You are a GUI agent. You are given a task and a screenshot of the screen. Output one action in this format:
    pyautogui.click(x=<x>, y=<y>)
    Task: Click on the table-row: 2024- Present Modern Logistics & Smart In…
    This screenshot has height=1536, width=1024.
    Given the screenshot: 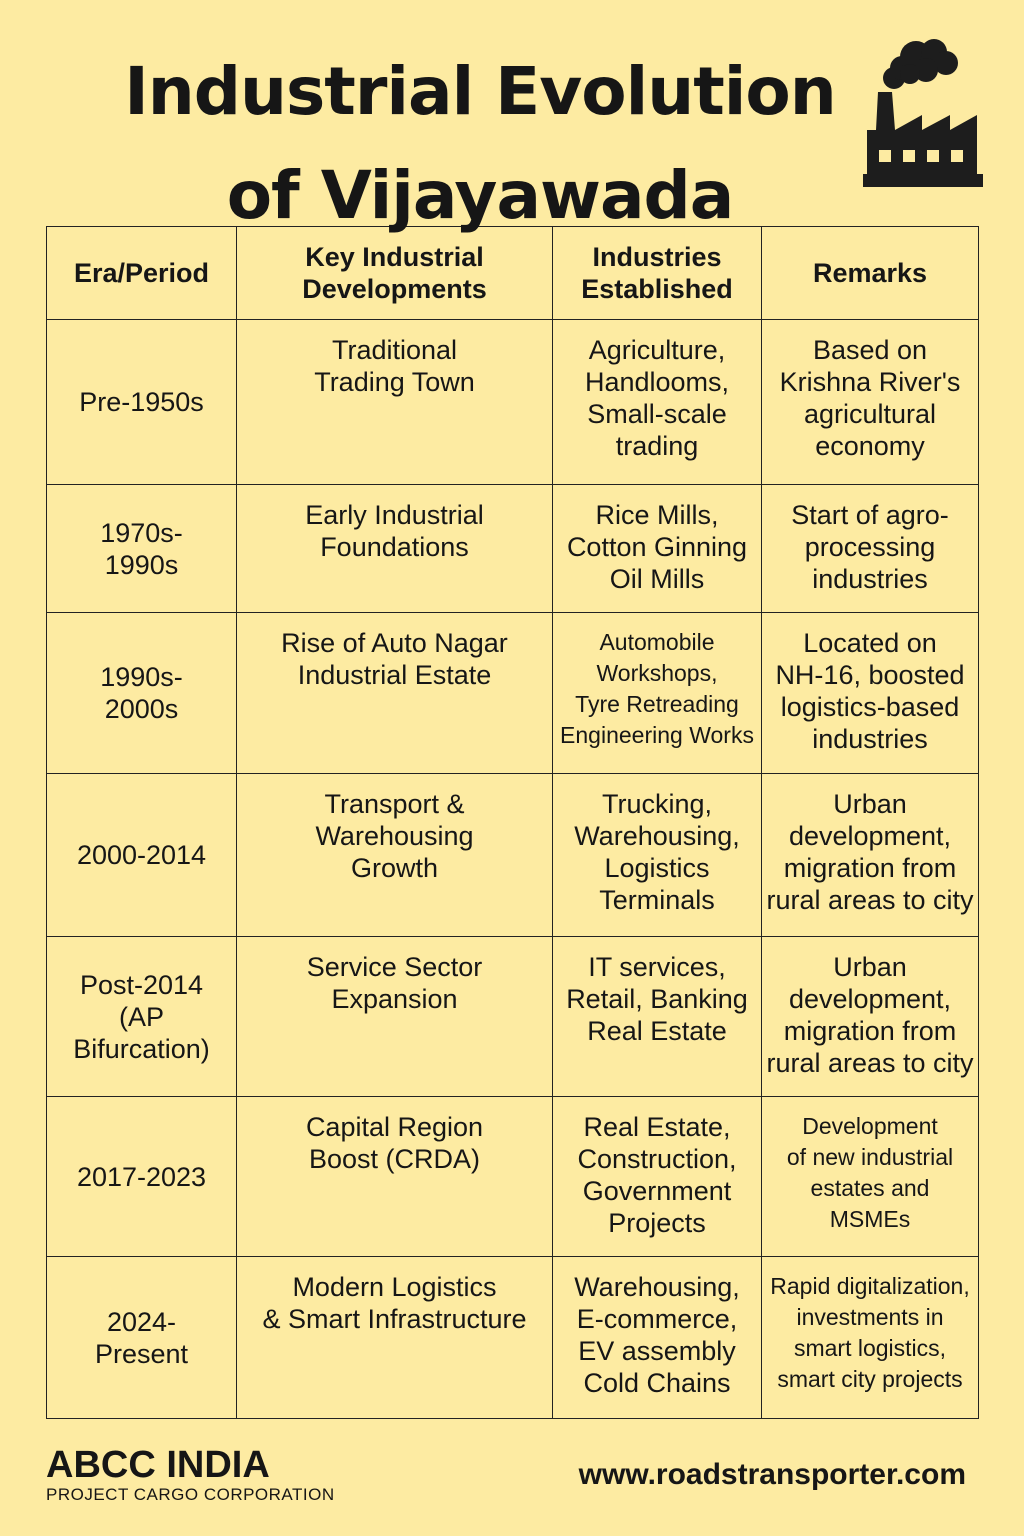 What is the action you would take?
    pyautogui.click(x=512, y=1337)
    